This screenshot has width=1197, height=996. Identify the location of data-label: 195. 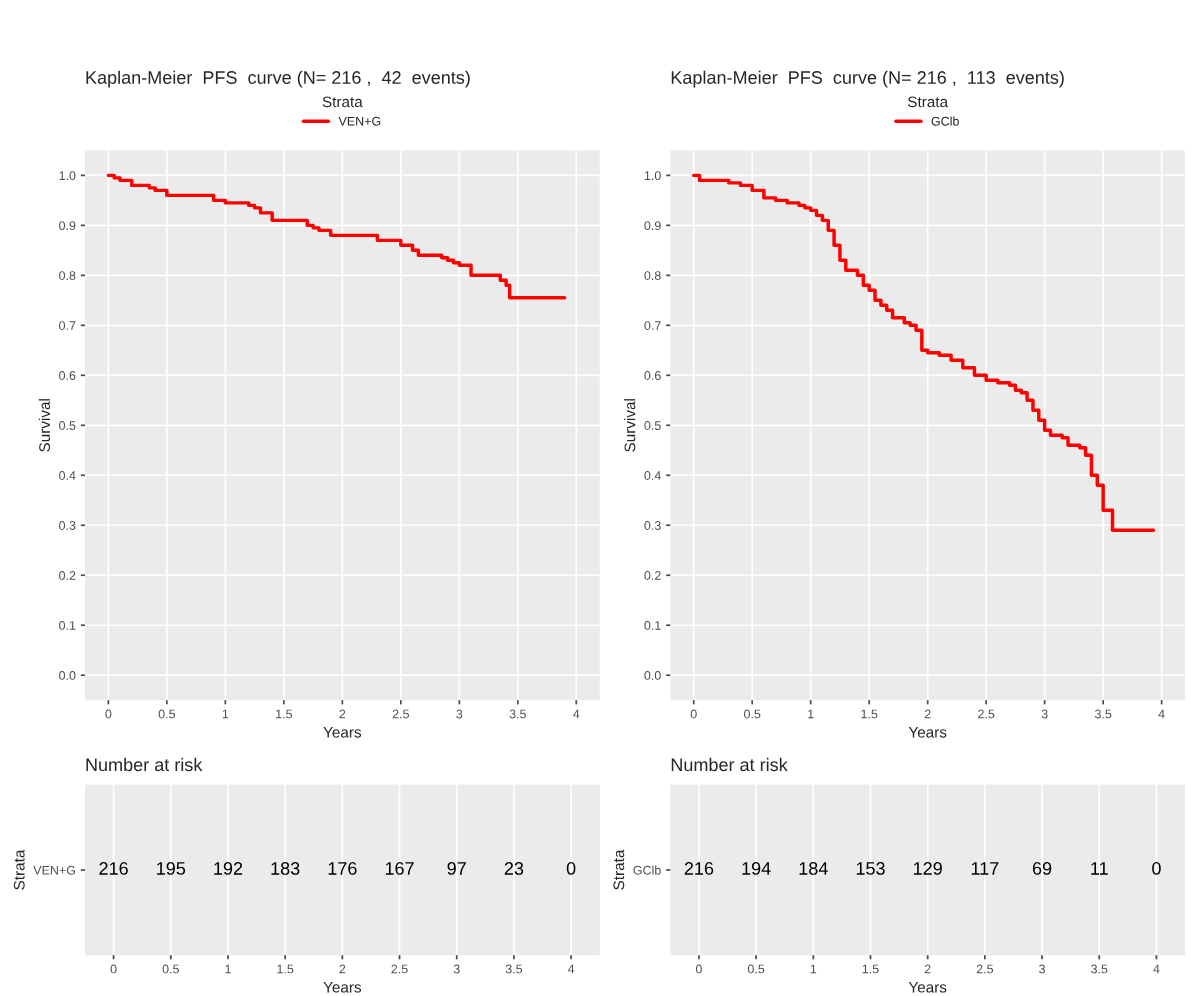
(171, 868).